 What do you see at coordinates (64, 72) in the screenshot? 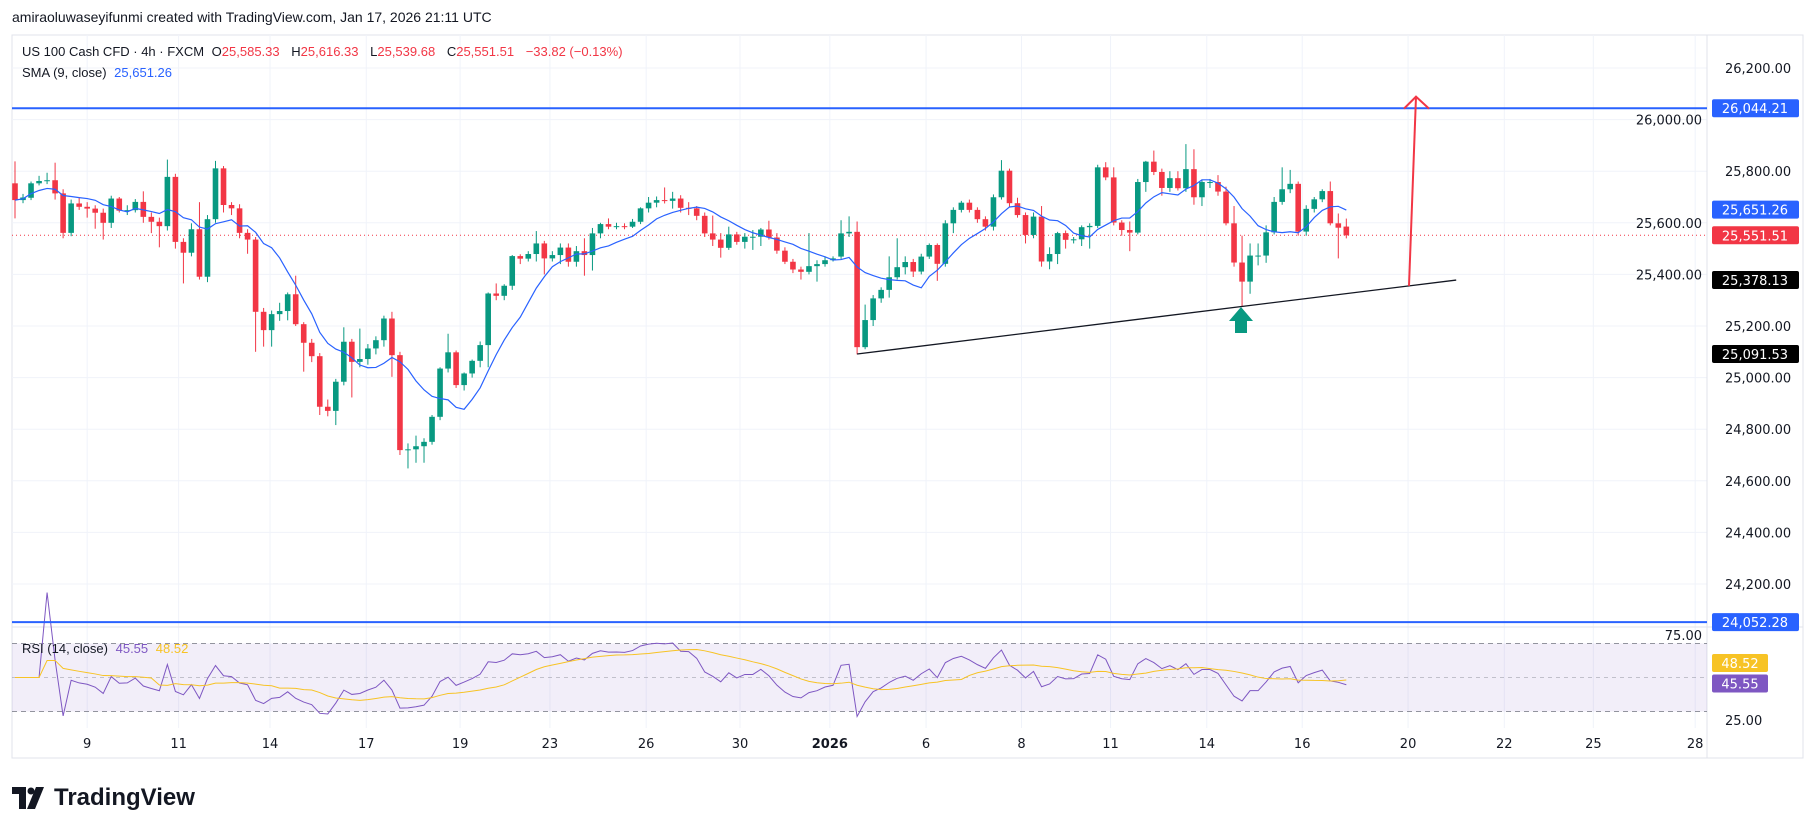
I see `sma-label: SMA (9, close)` at bounding box center [64, 72].